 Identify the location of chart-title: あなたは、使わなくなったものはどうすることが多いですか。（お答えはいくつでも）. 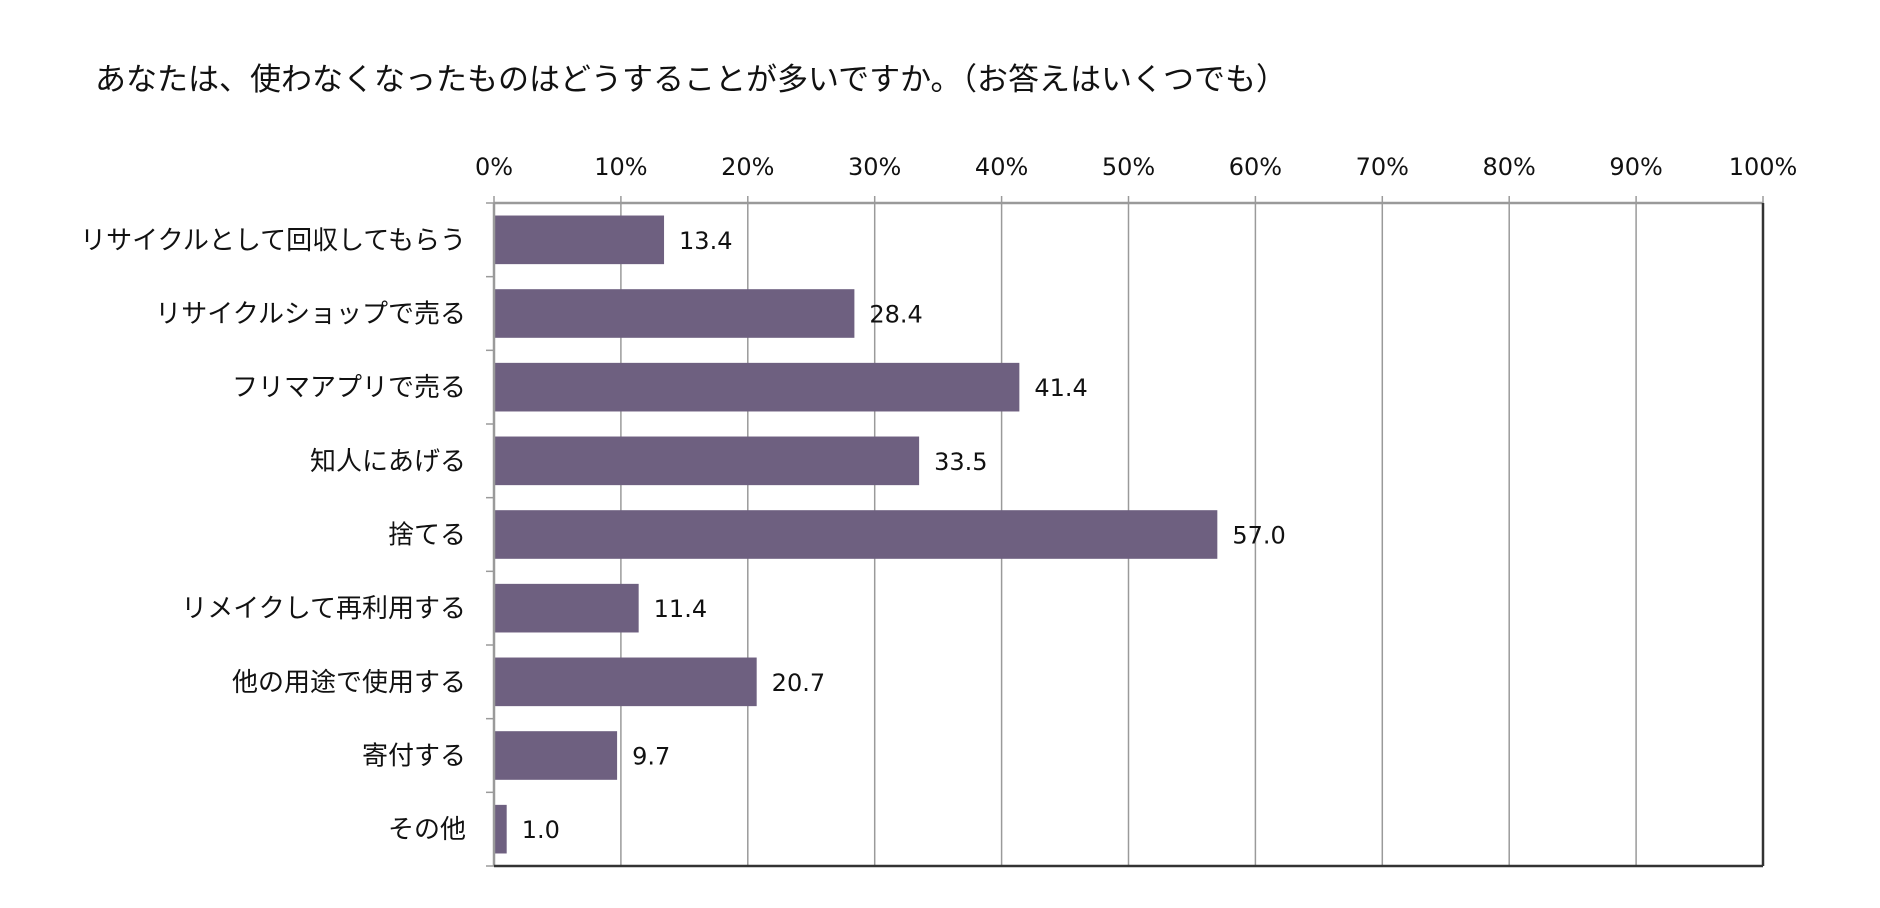
(691, 80).